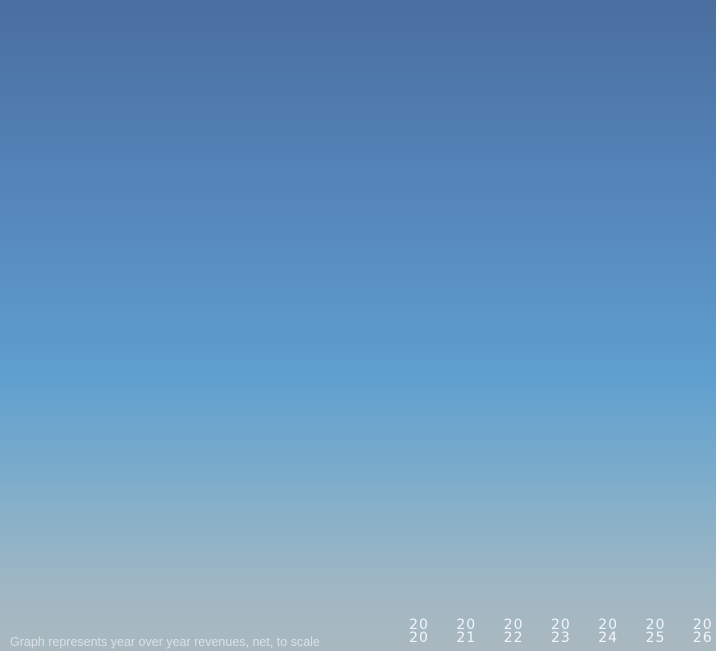 The height and width of the screenshot is (651, 716). Describe the element at coordinates (702, 631) in the screenshot. I see `x-tick-label: 20 26` at that location.